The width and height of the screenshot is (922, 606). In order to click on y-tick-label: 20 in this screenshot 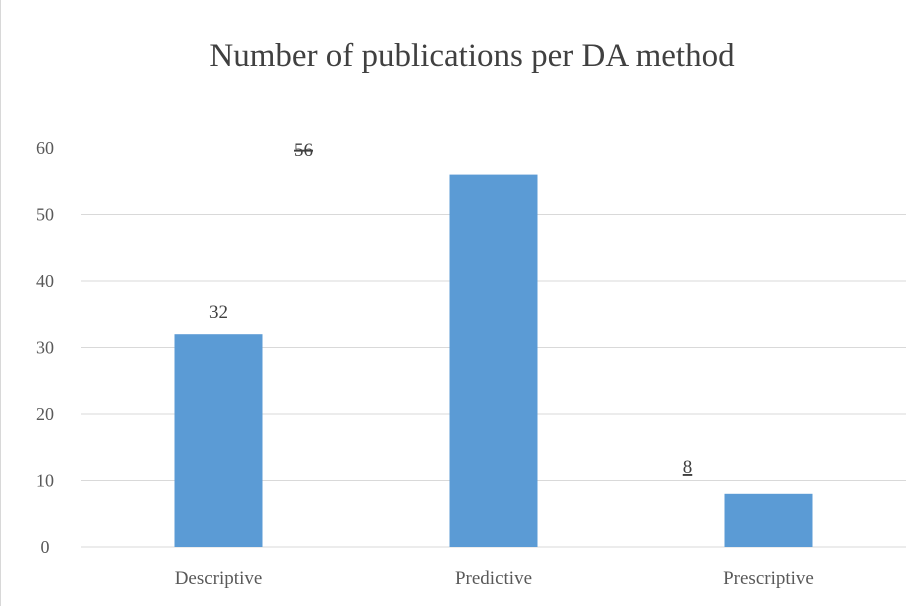, I will do `click(45, 414)`.